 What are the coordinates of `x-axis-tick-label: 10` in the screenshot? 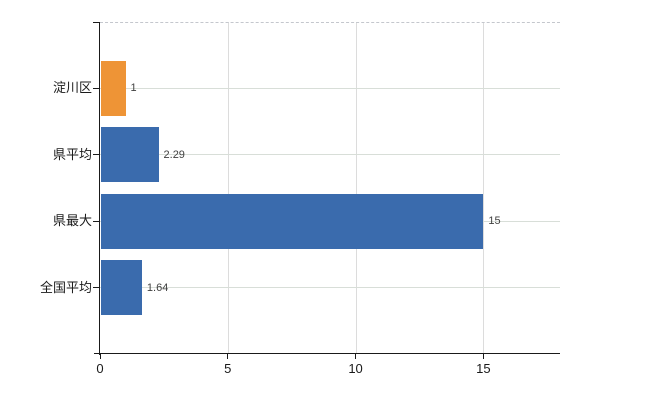 It's located at (355, 368).